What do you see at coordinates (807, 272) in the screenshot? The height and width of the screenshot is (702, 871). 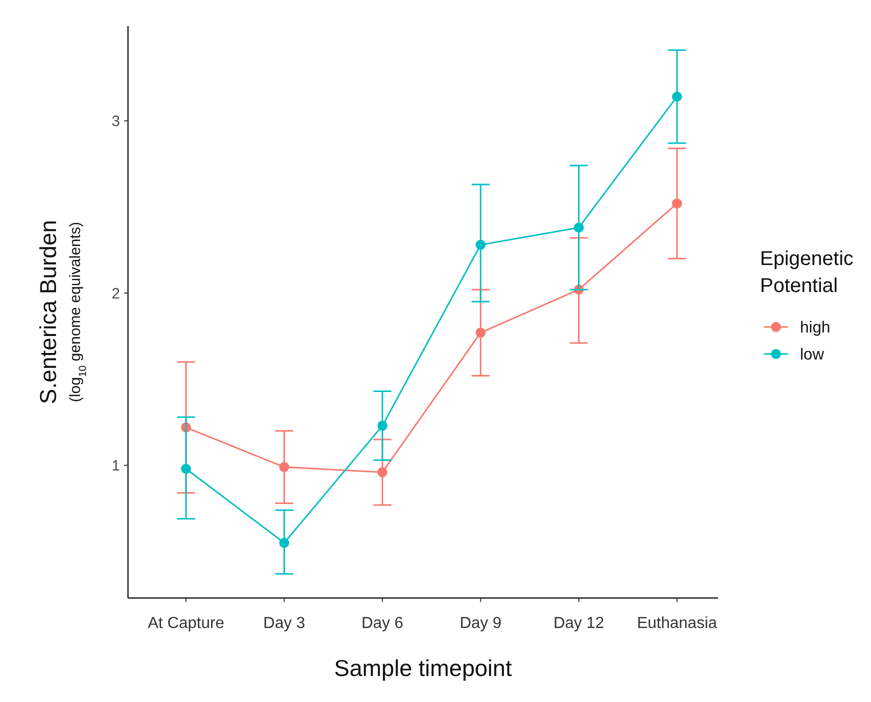 I see `legend-title: Epigenetic Potential` at bounding box center [807, 272].